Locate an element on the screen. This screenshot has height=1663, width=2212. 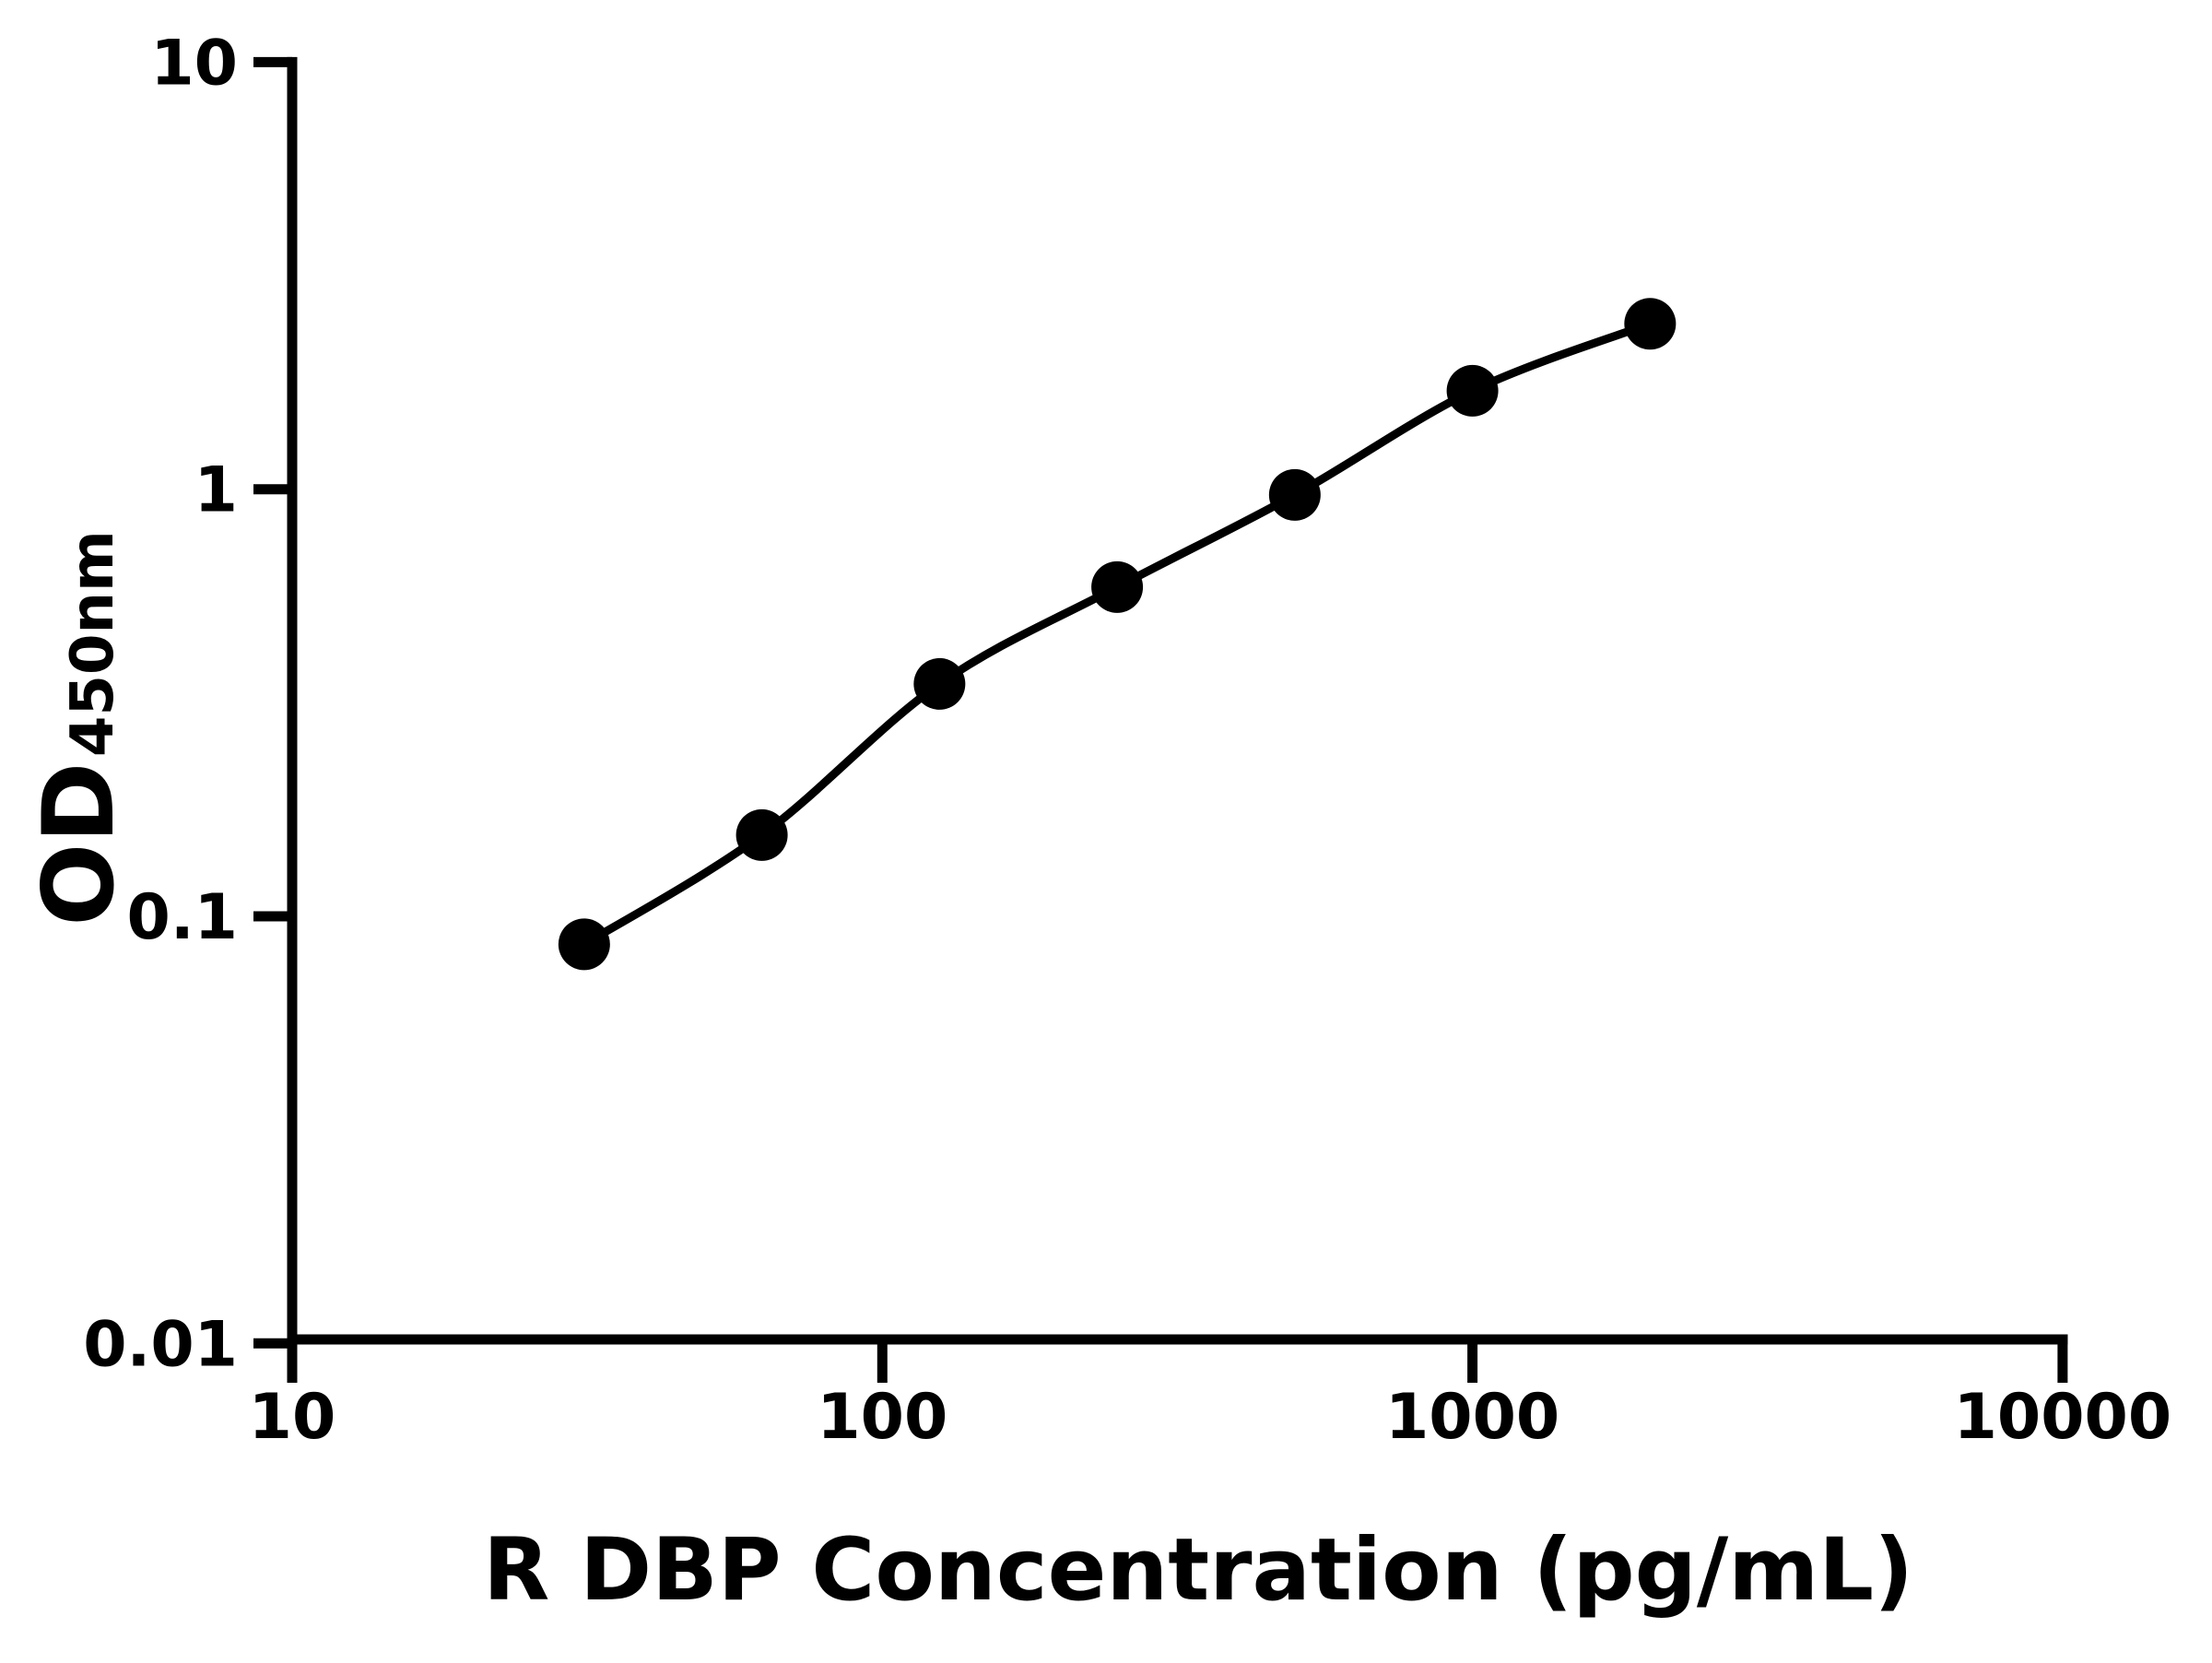
y-tick-label-10: 10 is located at coordinates (194, 63).